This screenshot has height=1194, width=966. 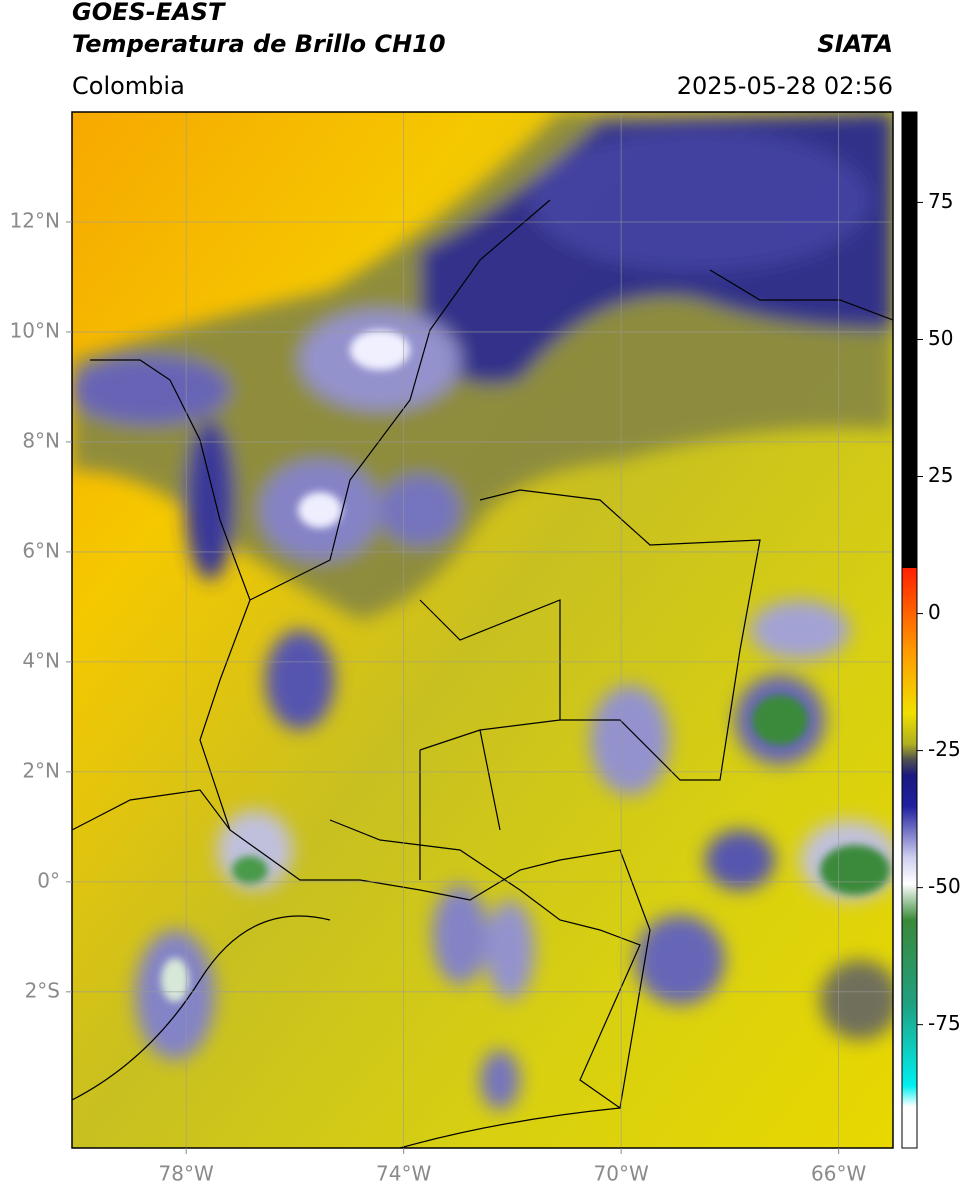 What do you see at coordinates (403, 1174) in the screenshot?
I see `x-tick-label: 74°W` at bounding box center [403, 1174].